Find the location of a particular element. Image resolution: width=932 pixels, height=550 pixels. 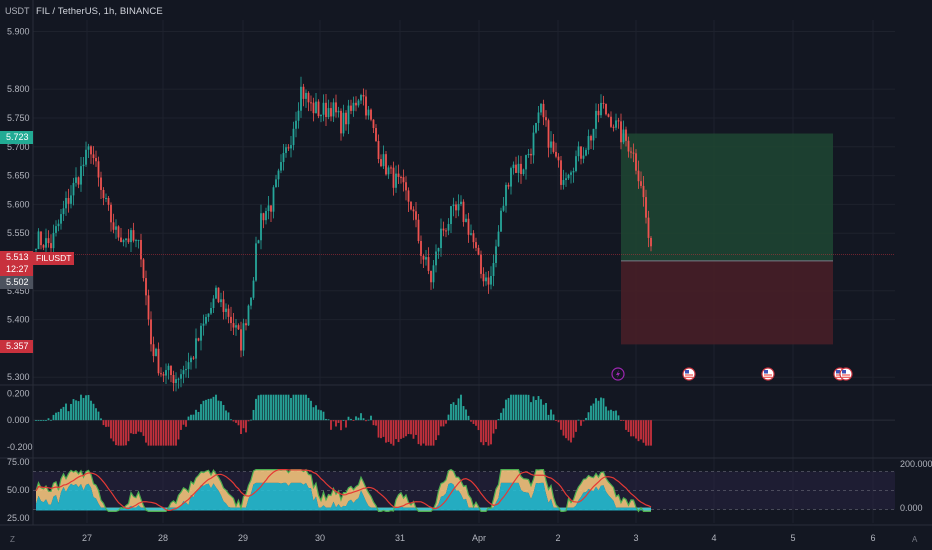

countdown-tag: 12:27 is located at coordinates (16, 269).